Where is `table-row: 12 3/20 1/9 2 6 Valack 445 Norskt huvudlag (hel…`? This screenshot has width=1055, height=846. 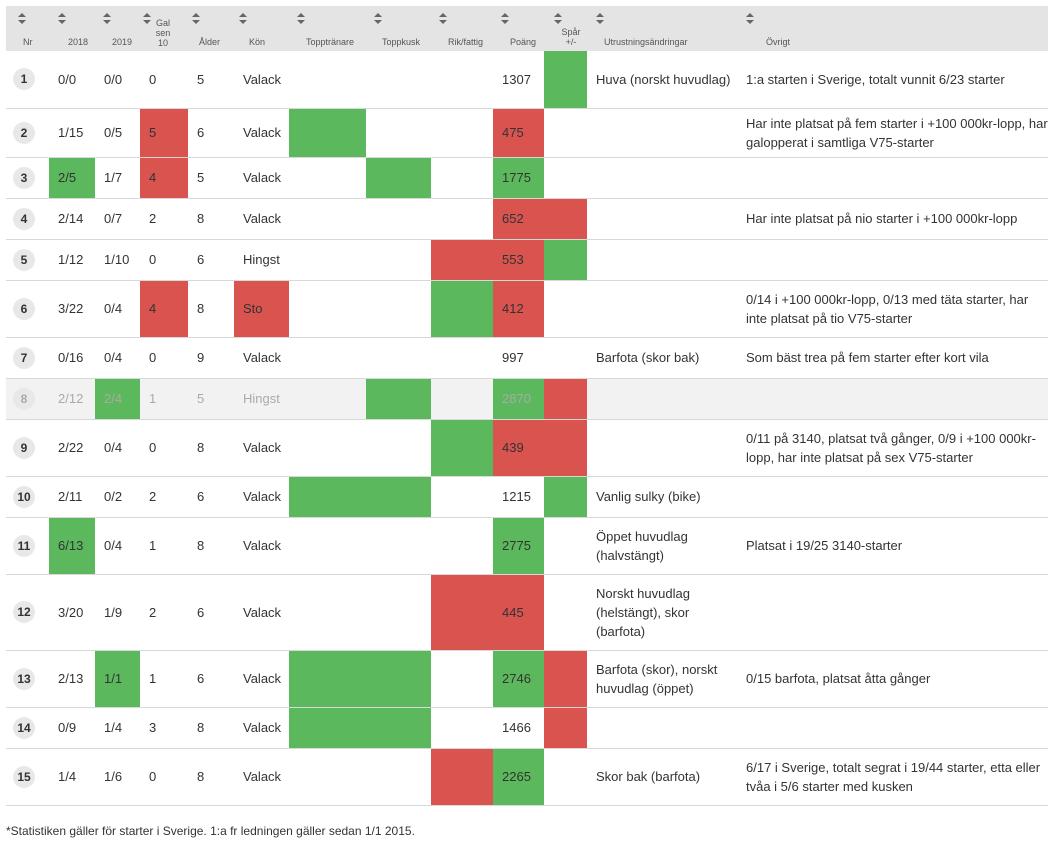
table-row: 12 3/20 1/9 2 6 Valack 445 Norskt huvudlag (hel… is located at coordinates (527, 611).